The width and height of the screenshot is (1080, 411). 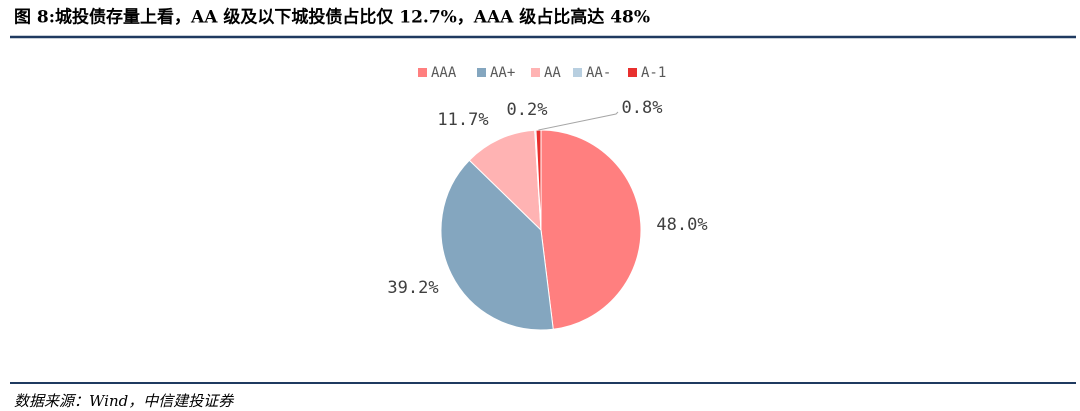 I want to click on legend-label: A-1, so click(x=653, y=73).